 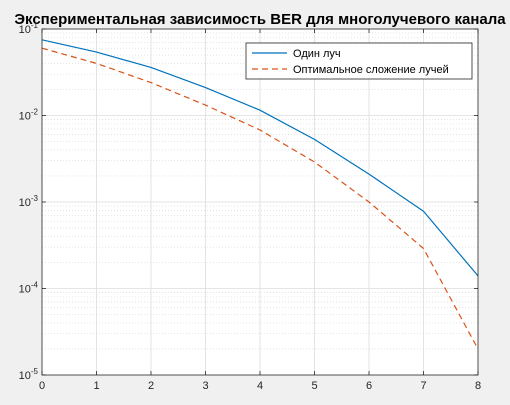 What do you see at coordinates (29, 201) in the screenshot?
I see `y-tick-label: 10⁻³` at bounding box center [29, 201].